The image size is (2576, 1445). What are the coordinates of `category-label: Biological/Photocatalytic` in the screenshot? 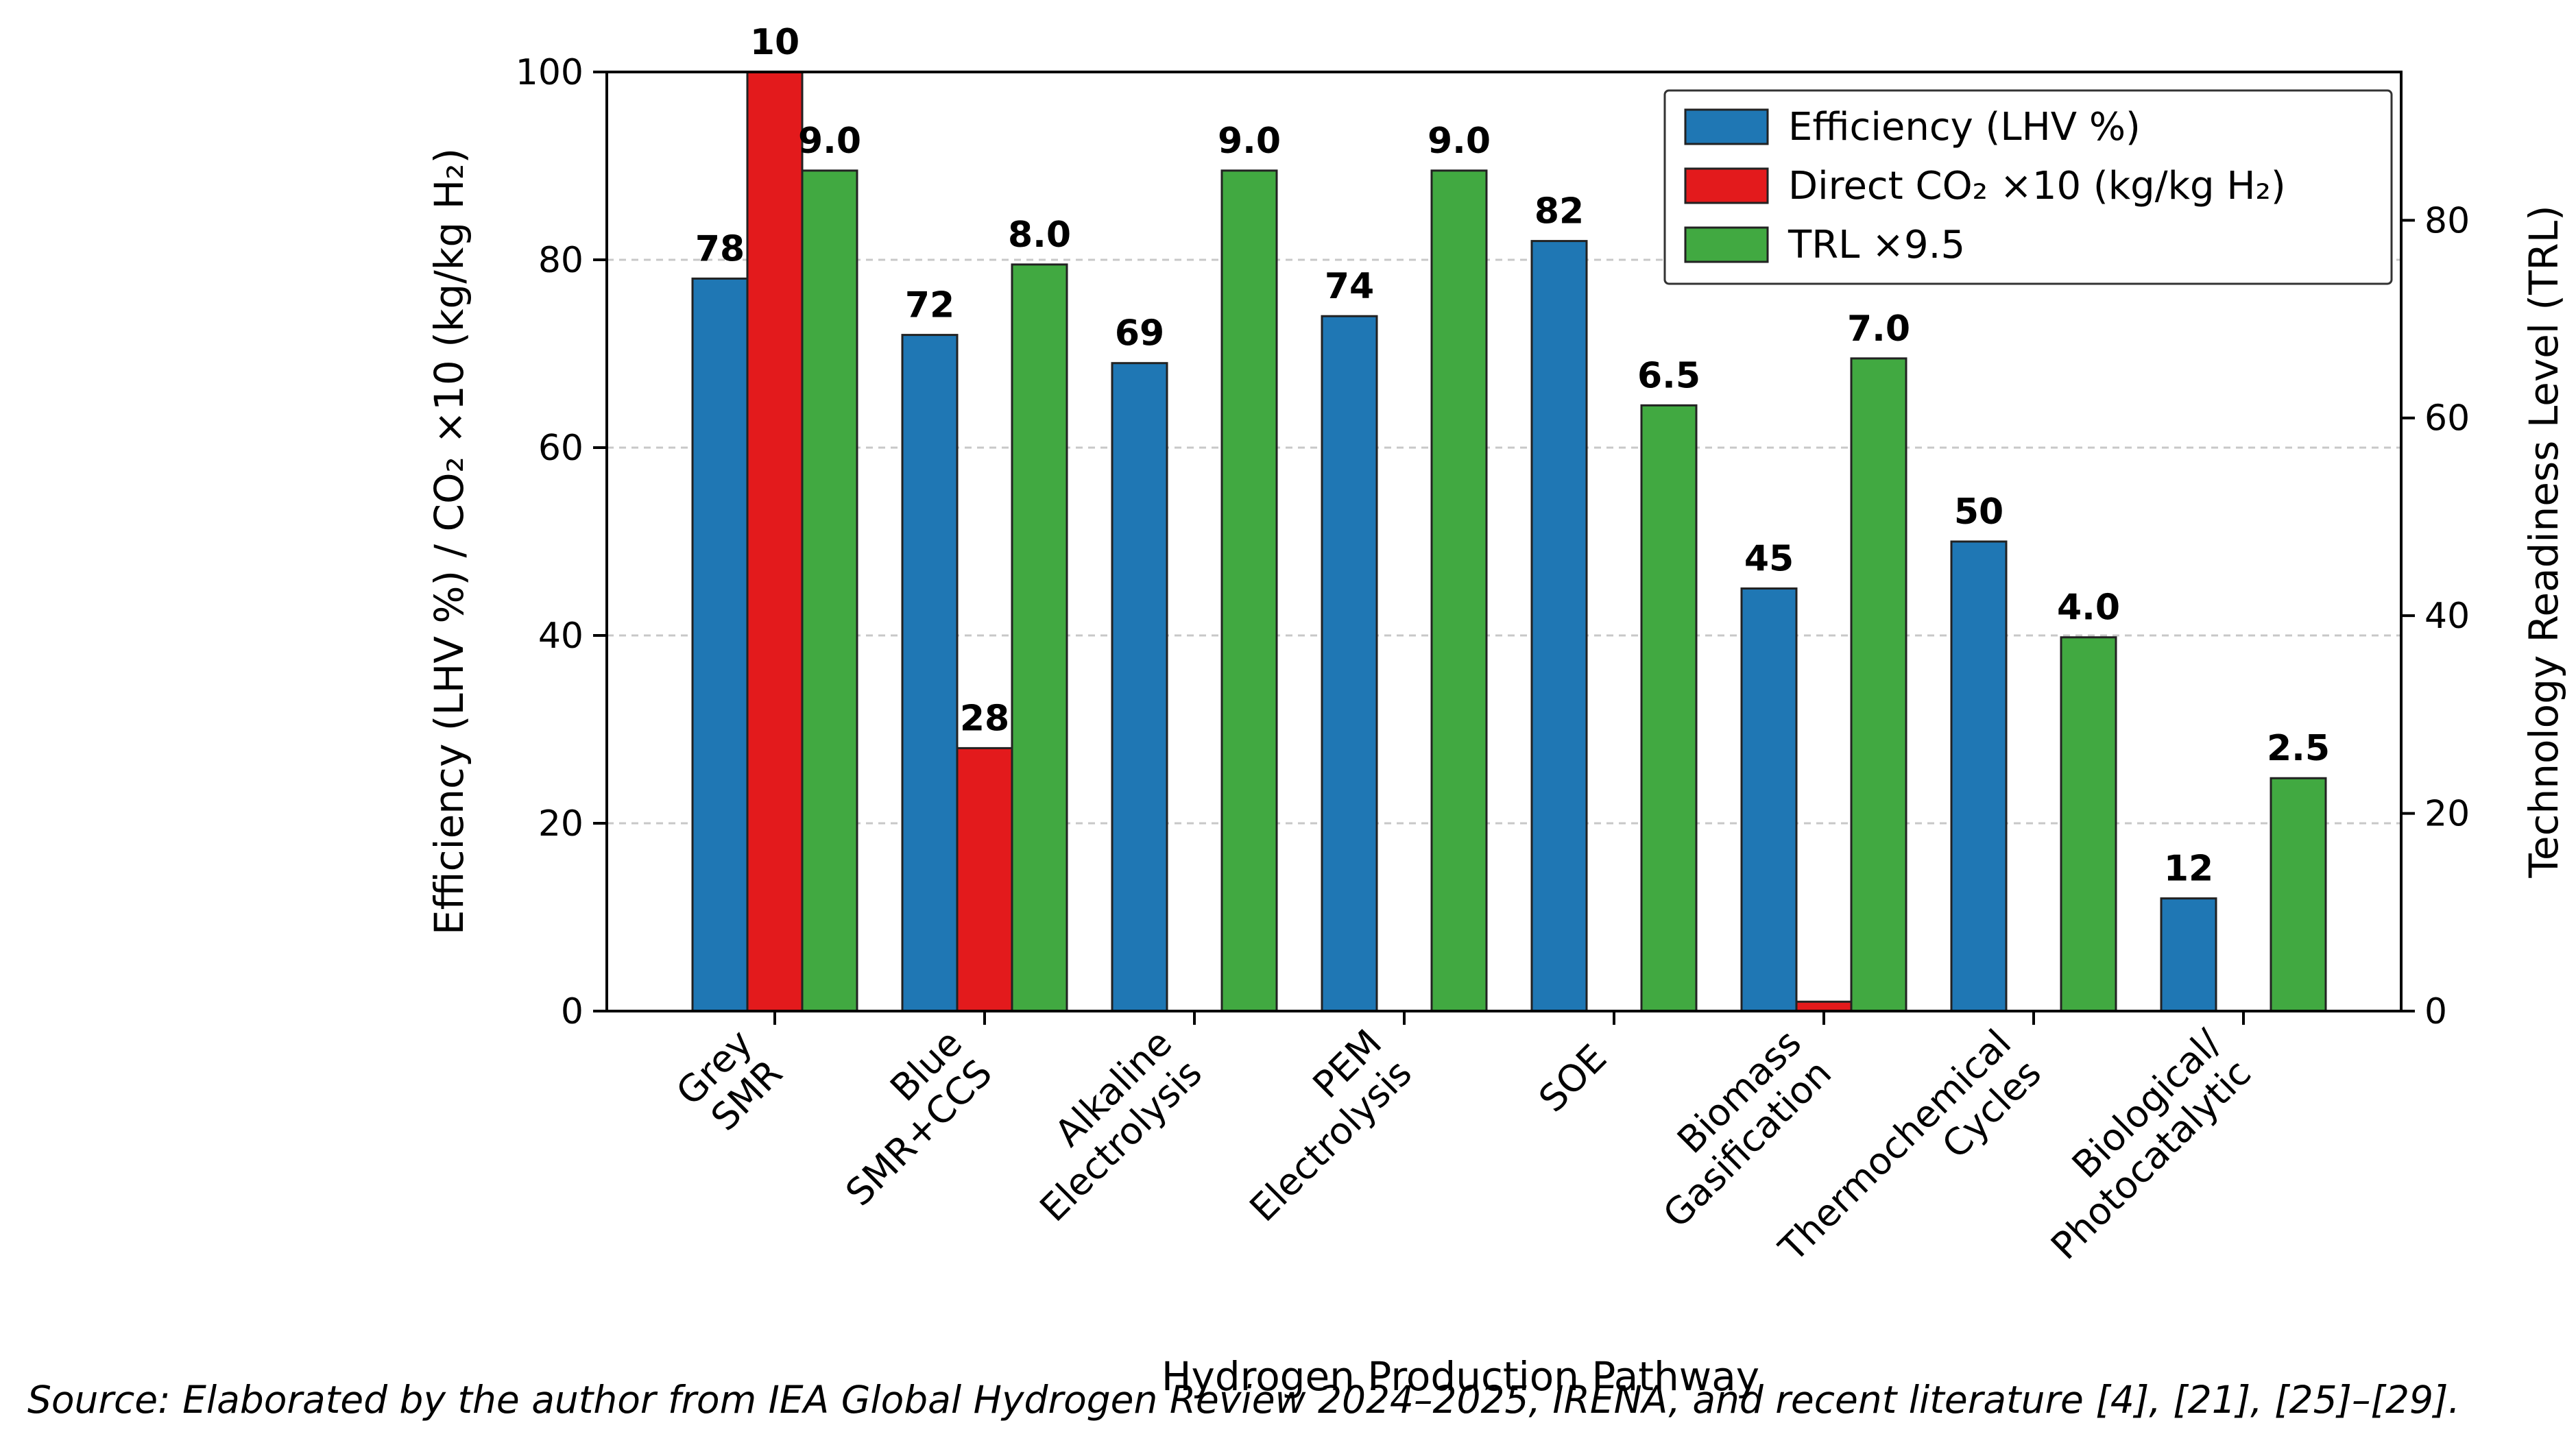 It's located at (2151, 1144).